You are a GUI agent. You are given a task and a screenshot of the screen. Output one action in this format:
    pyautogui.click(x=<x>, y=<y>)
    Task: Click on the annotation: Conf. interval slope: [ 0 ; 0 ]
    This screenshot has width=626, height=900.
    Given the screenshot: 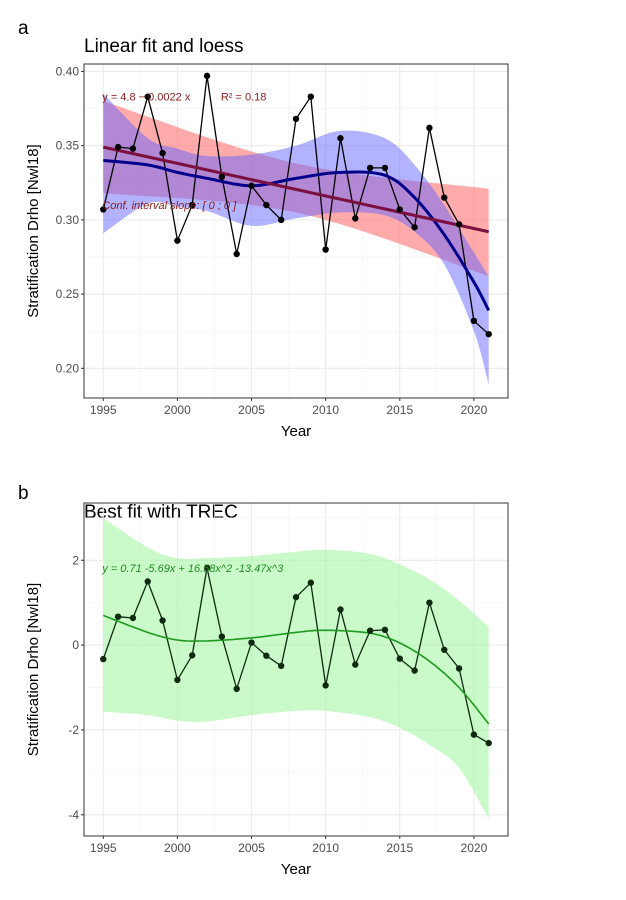 What is the action you would take?
    pyautogui.click(x=169, y=206)
    